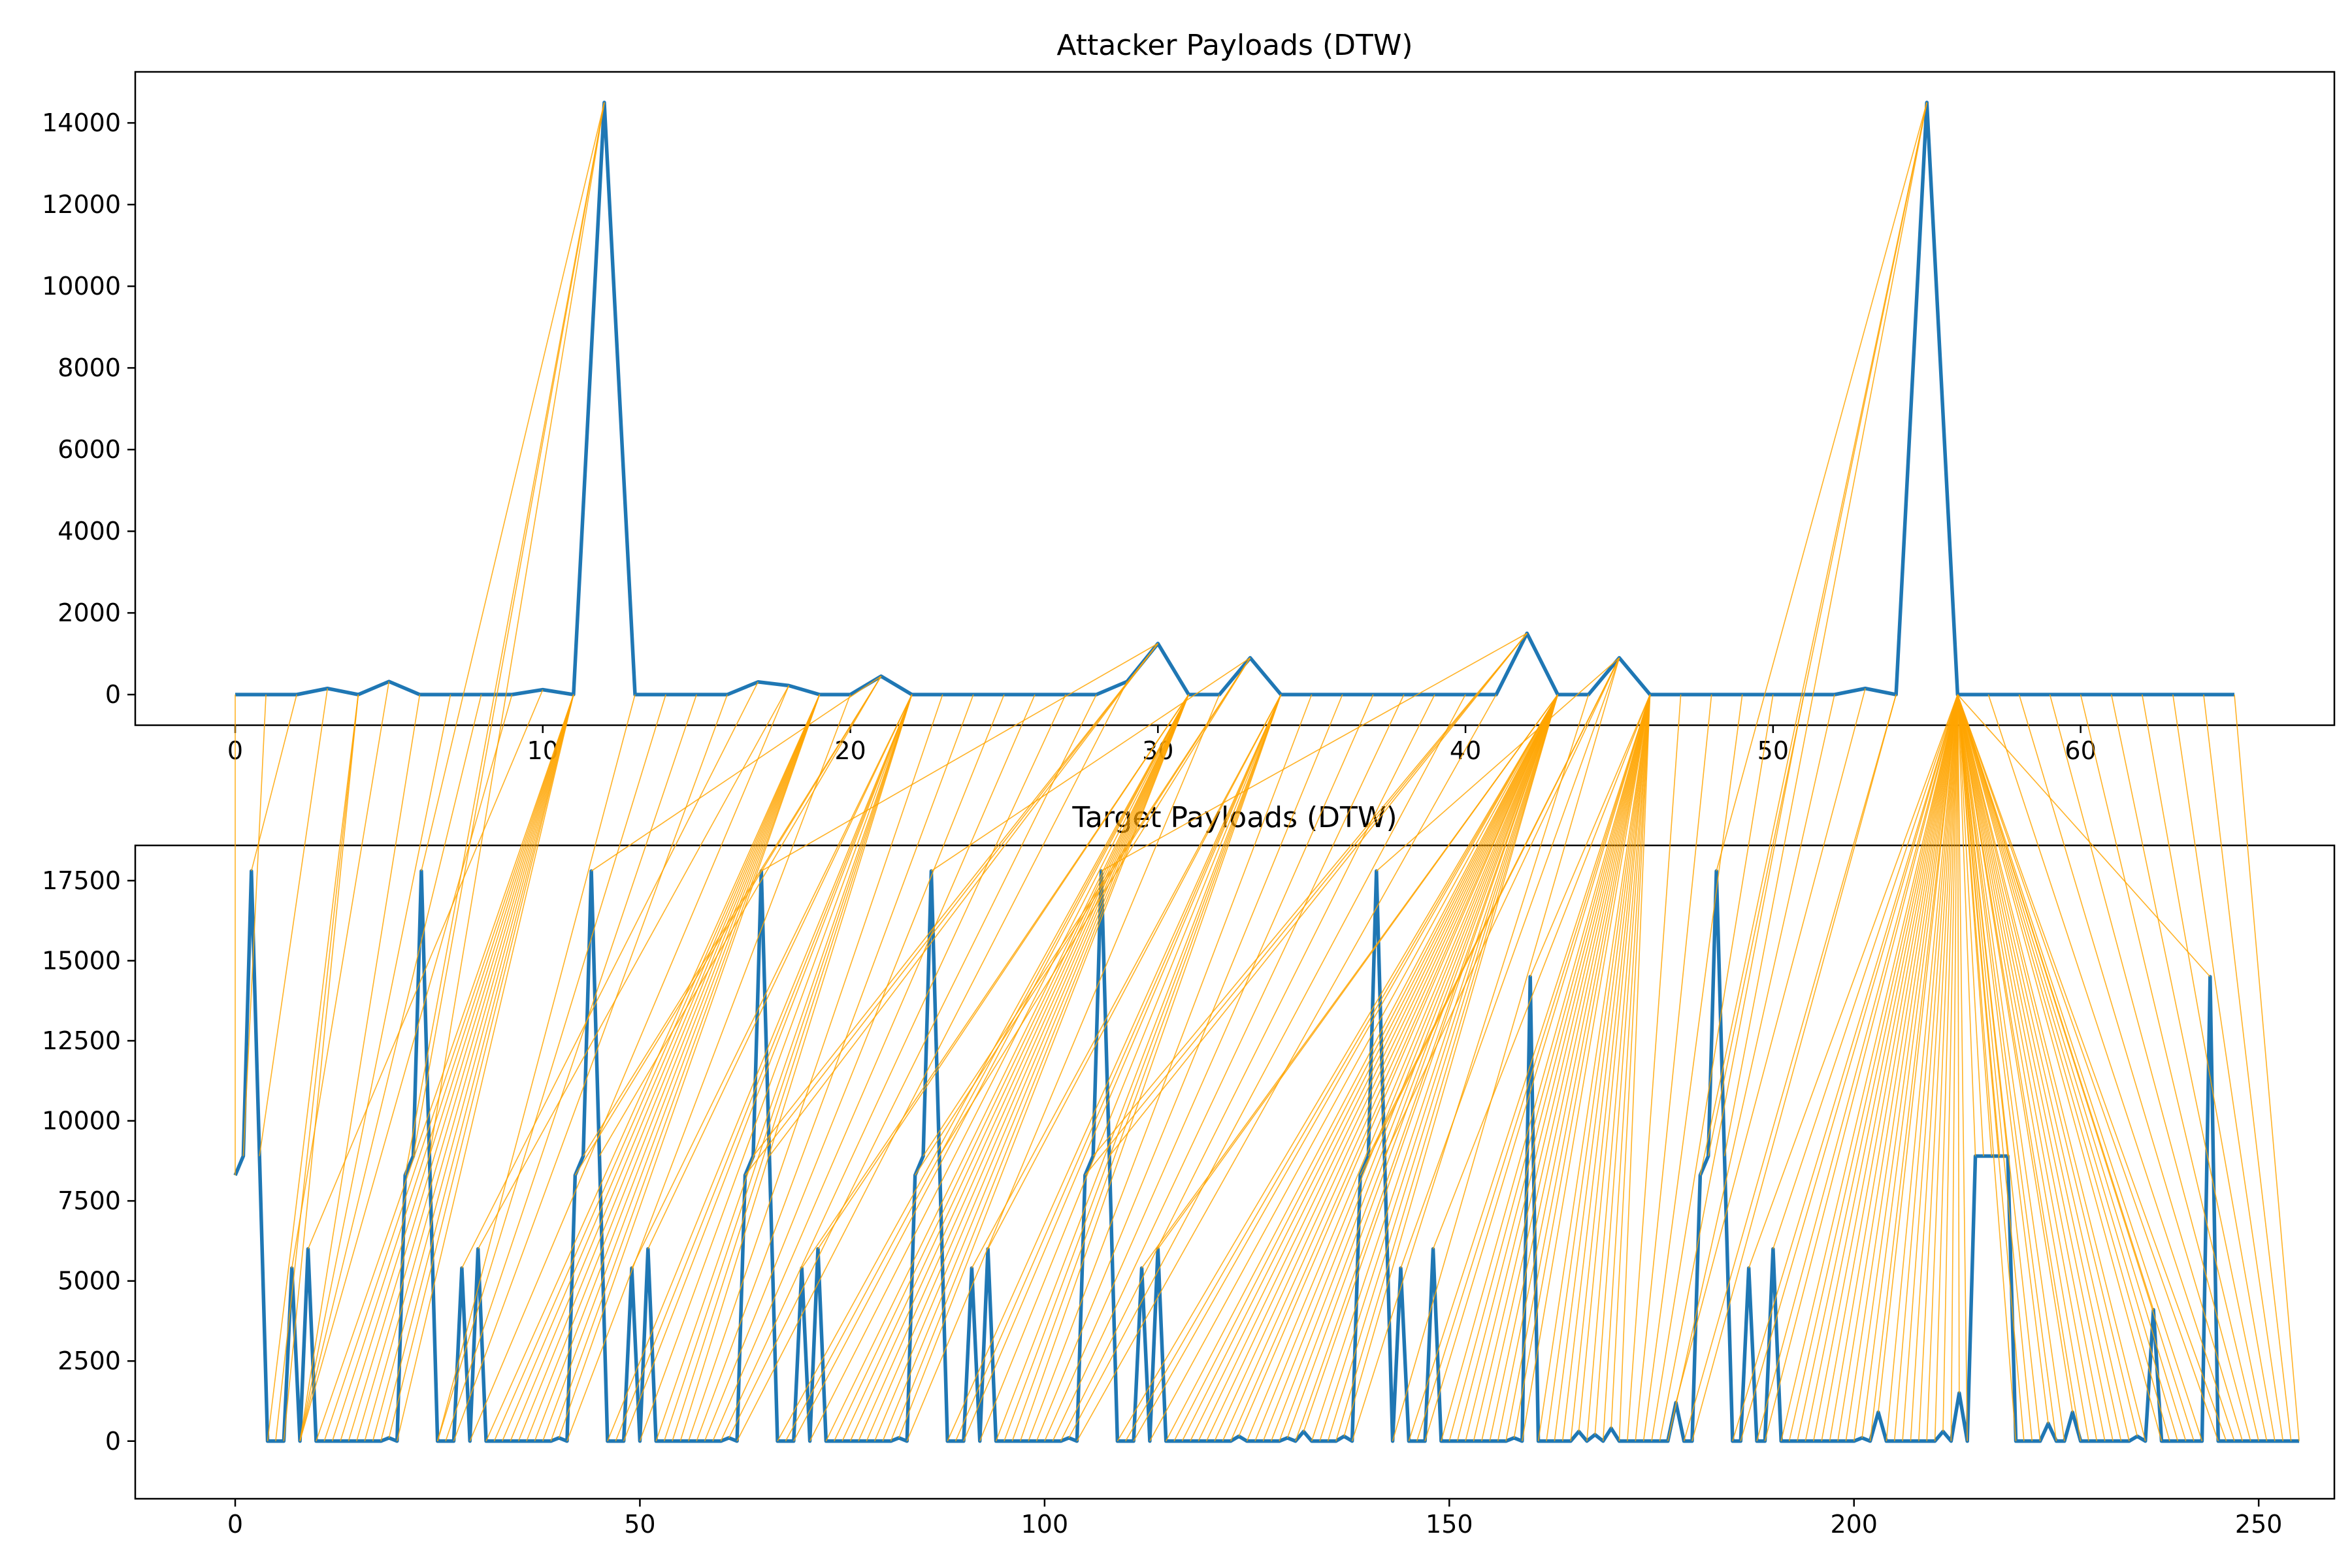 This screenshot has height=1568, width=2352. What do you see at coordinates (89, 367) in the screenshot?
I see `attacker-y-tick-label: 8000` at bounding box center [89, 367].